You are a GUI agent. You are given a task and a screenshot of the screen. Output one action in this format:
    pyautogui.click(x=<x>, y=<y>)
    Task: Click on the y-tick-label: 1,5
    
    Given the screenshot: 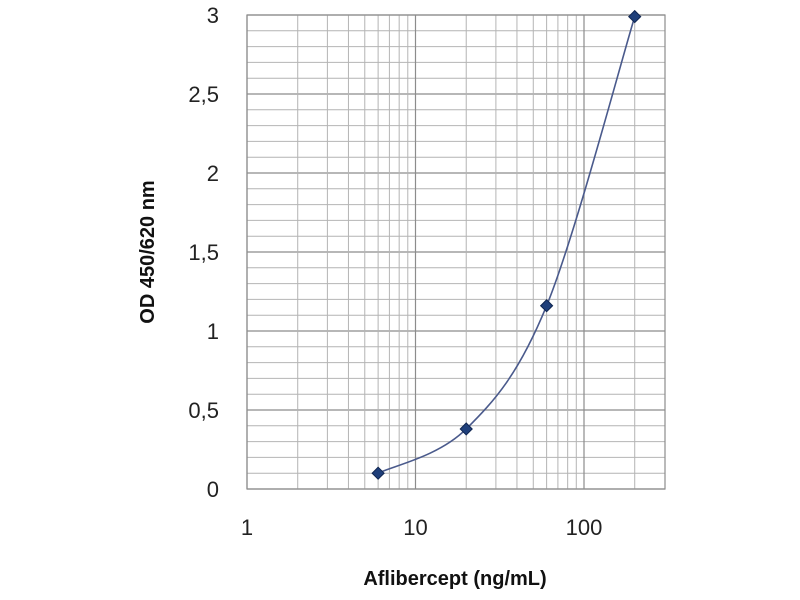 What is the action you would take?
    pyautogui.click(x=203, y=252)
    